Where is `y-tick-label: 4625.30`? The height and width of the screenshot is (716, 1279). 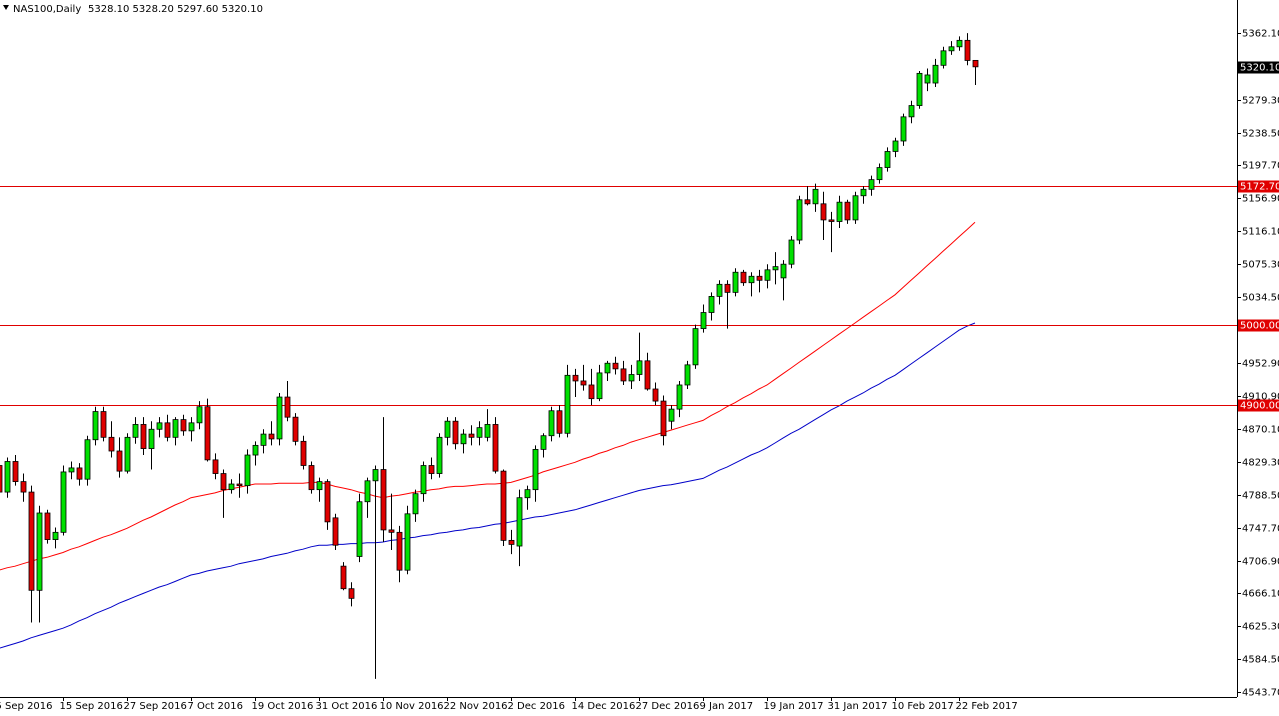
y-tick-label: 4625.30 is located at coordinates (1260, 627).